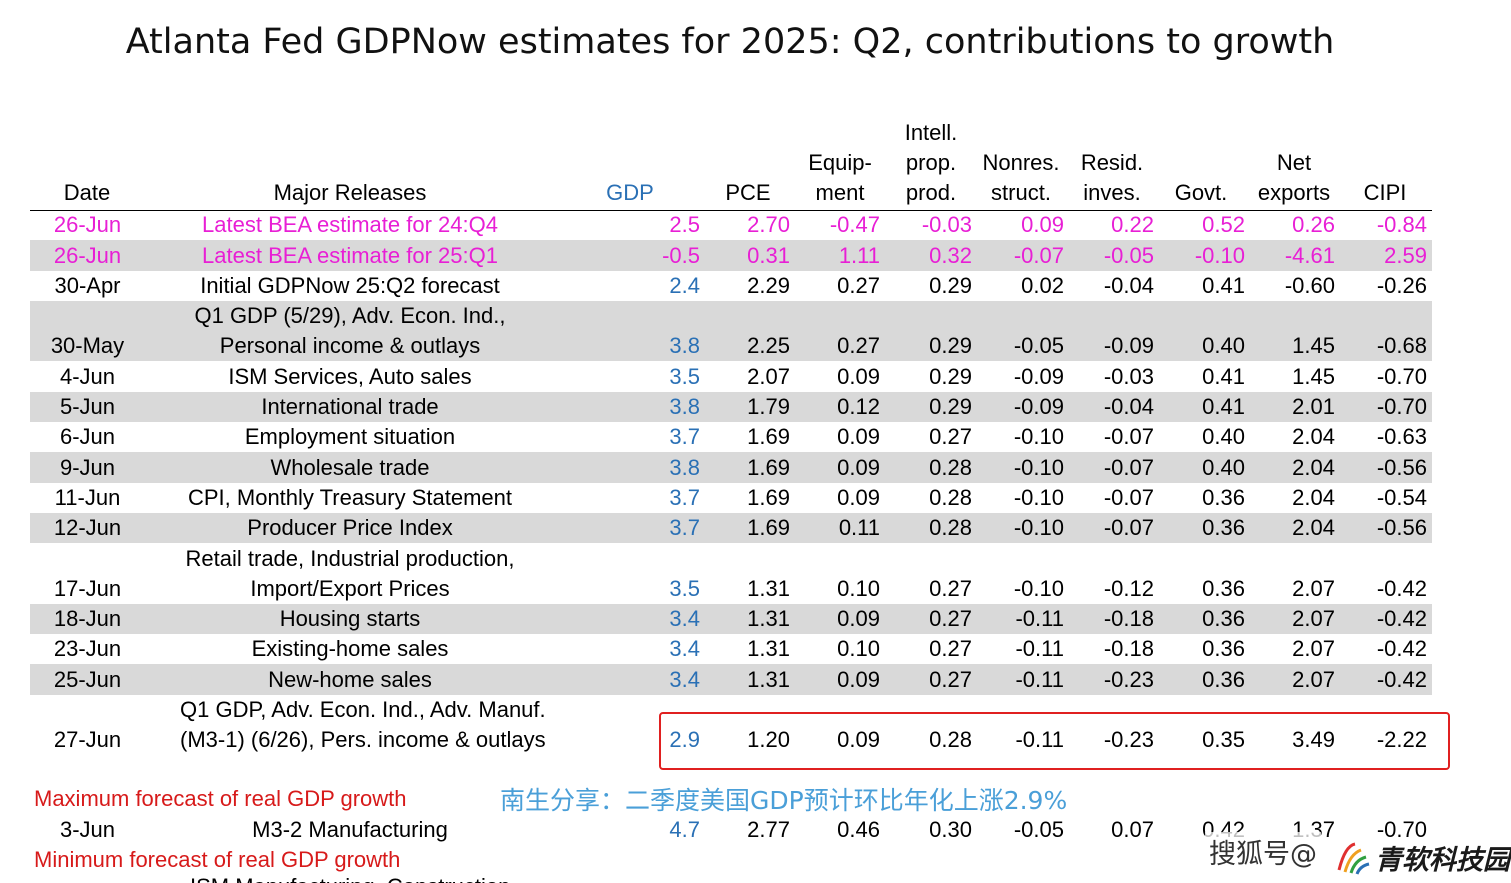 The height and width of the screenshot is (883, 1511). I want to click on row-date: 23-Jun, so click(87, 649).